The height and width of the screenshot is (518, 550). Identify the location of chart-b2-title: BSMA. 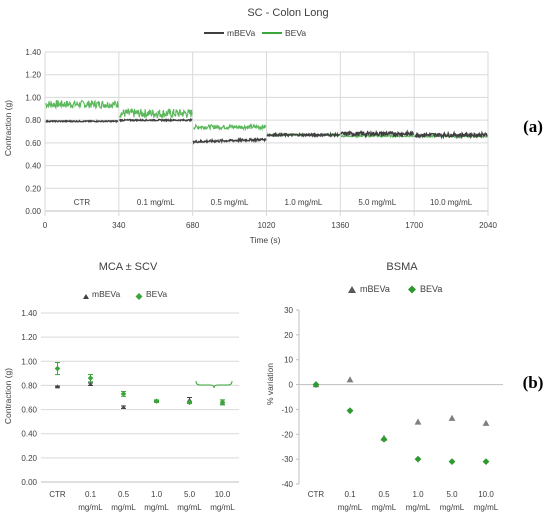
(402, 267).